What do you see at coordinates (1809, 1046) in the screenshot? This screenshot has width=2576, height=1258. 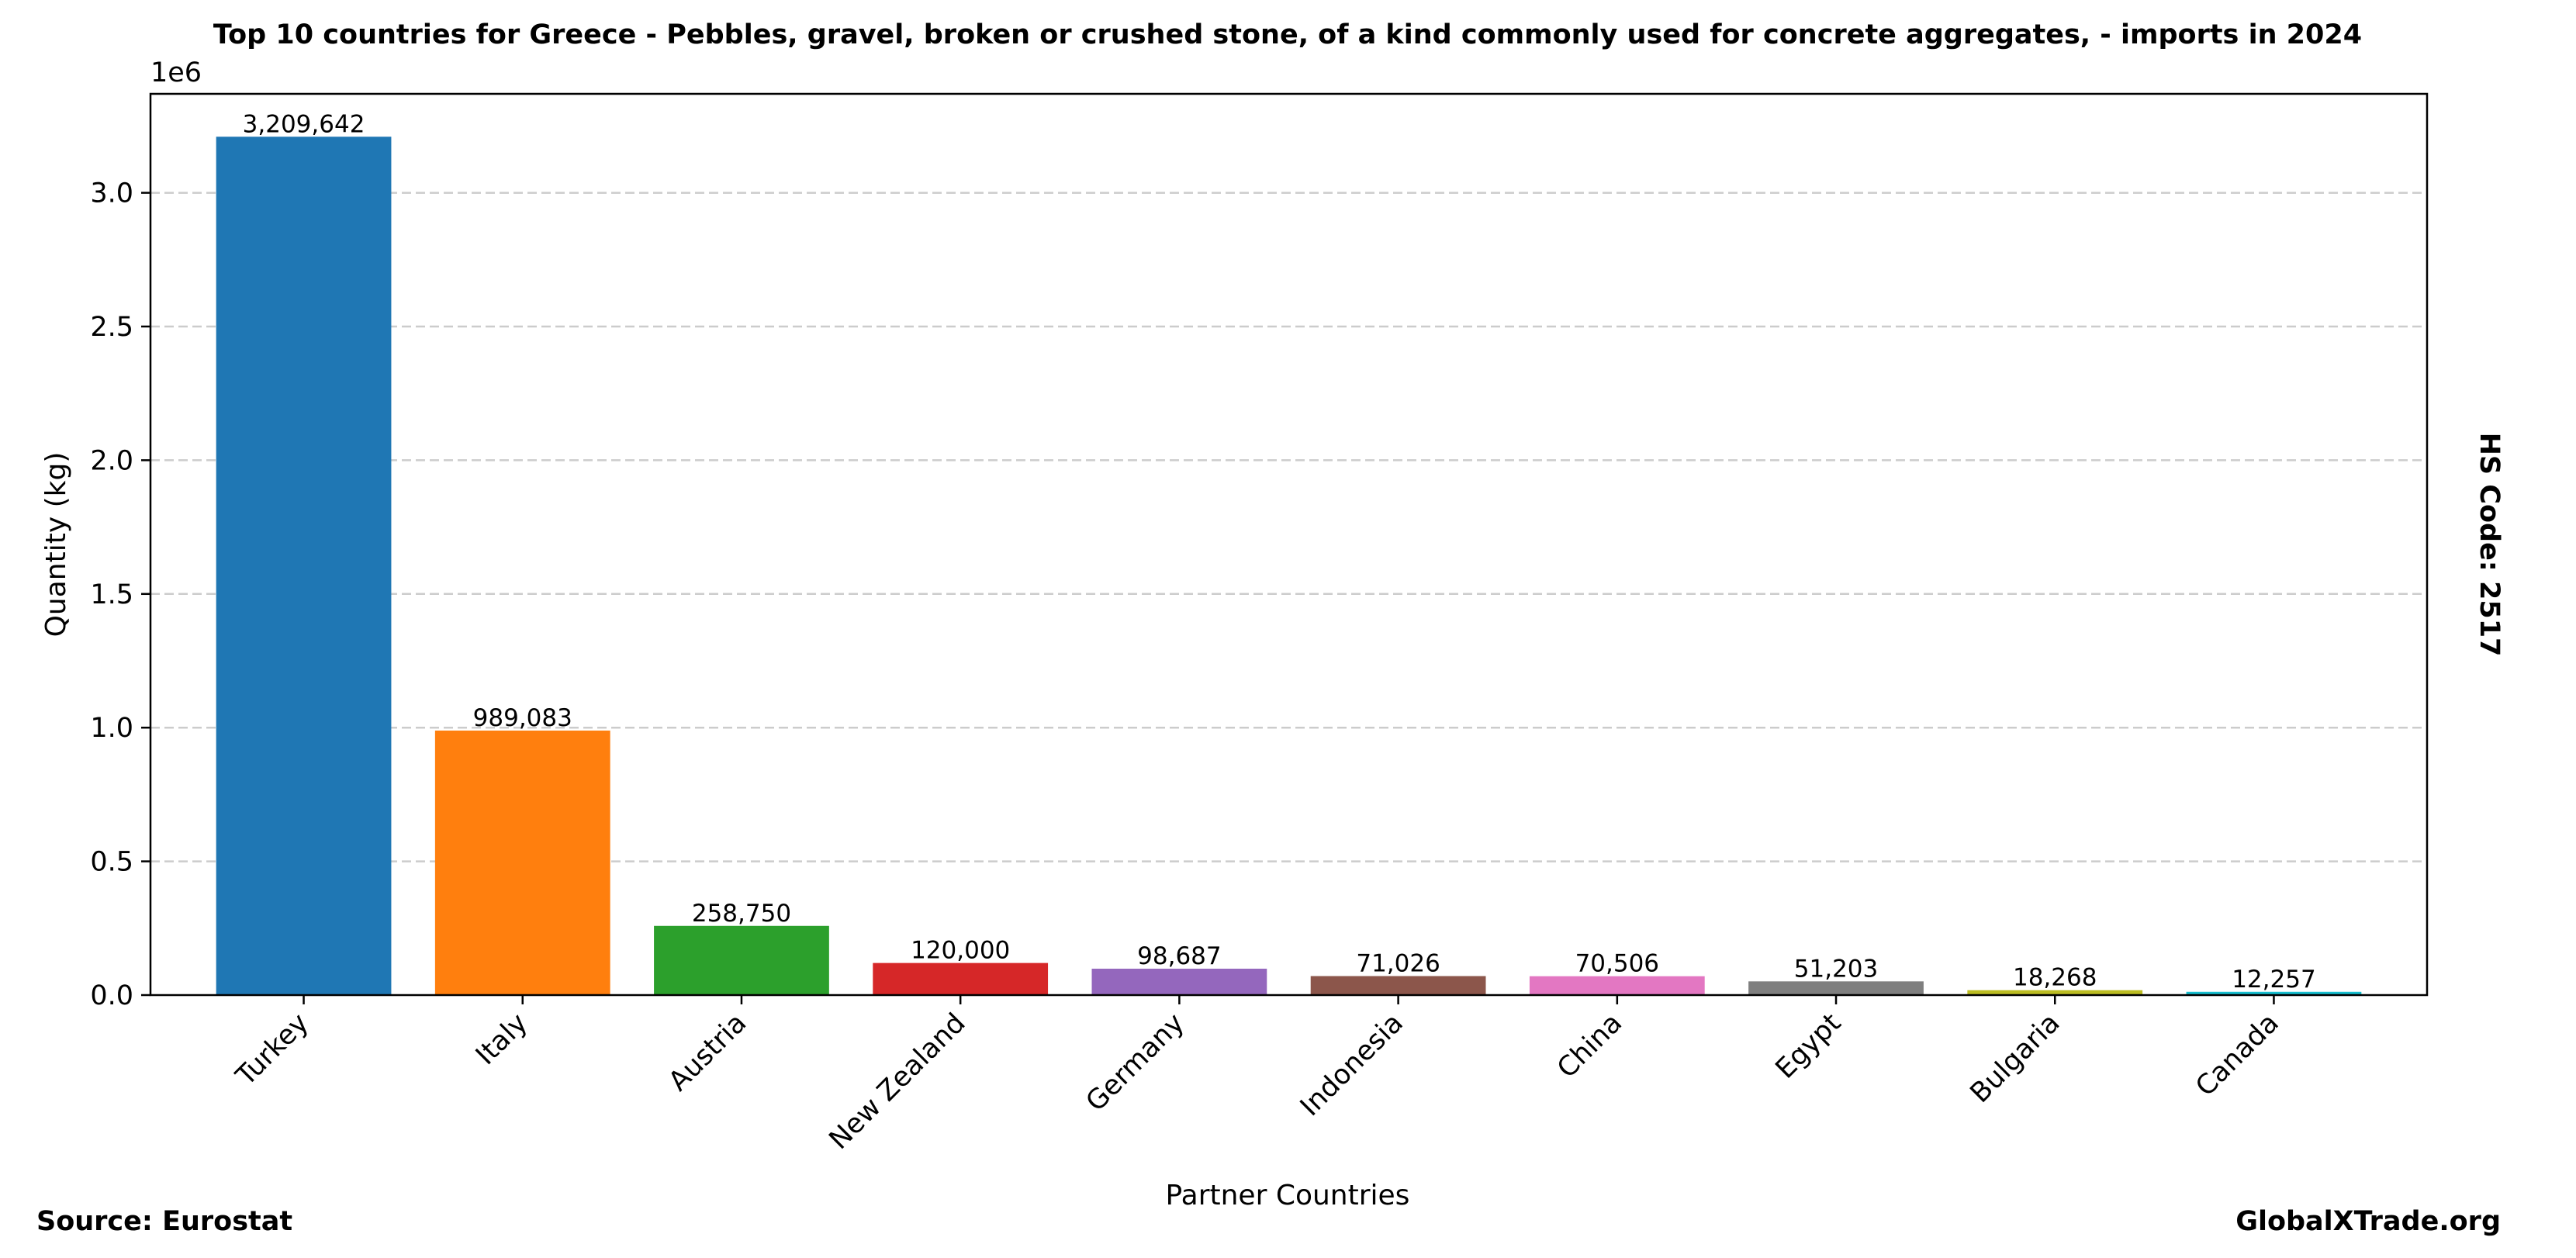 I see `x-tick-label: Egypt` at bounding box center [1809, 1046].